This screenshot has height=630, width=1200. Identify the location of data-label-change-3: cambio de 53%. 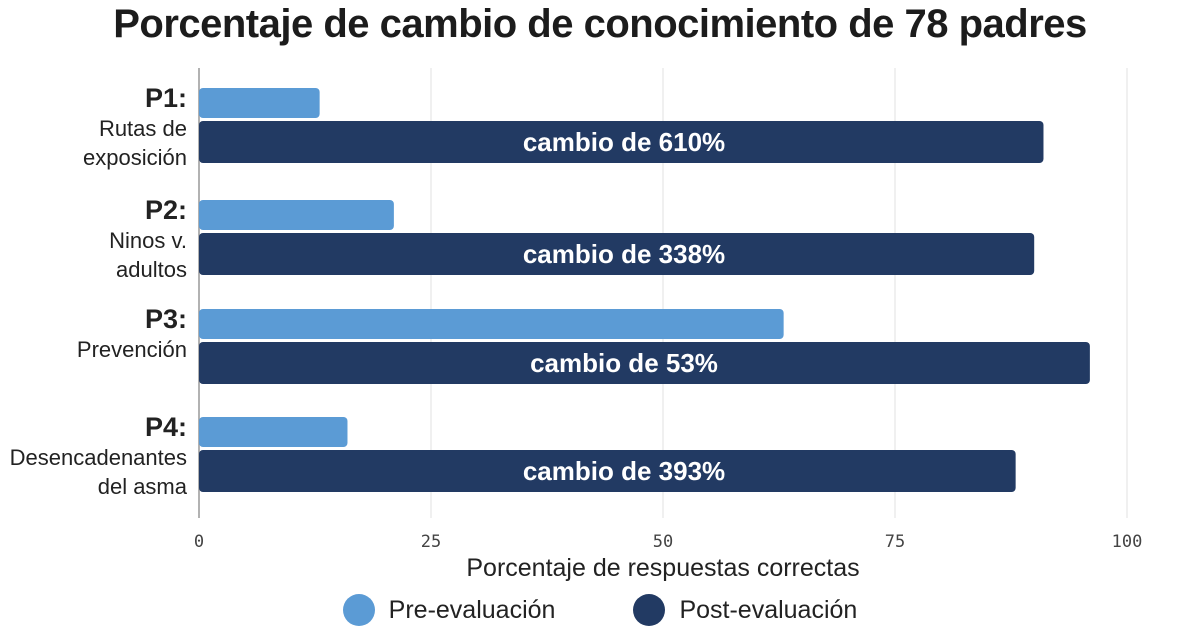
(624, 363).